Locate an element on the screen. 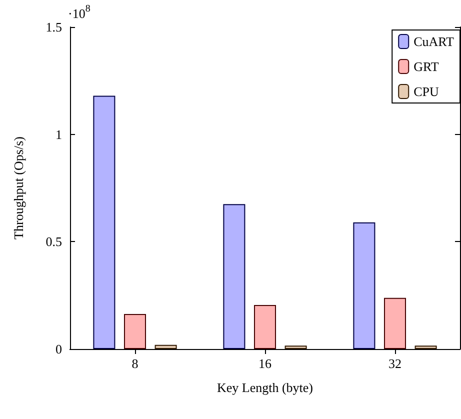 The height and width of the screenshot is (419, 461). x-tick-label: 8 is located at coordinates (135, 363).